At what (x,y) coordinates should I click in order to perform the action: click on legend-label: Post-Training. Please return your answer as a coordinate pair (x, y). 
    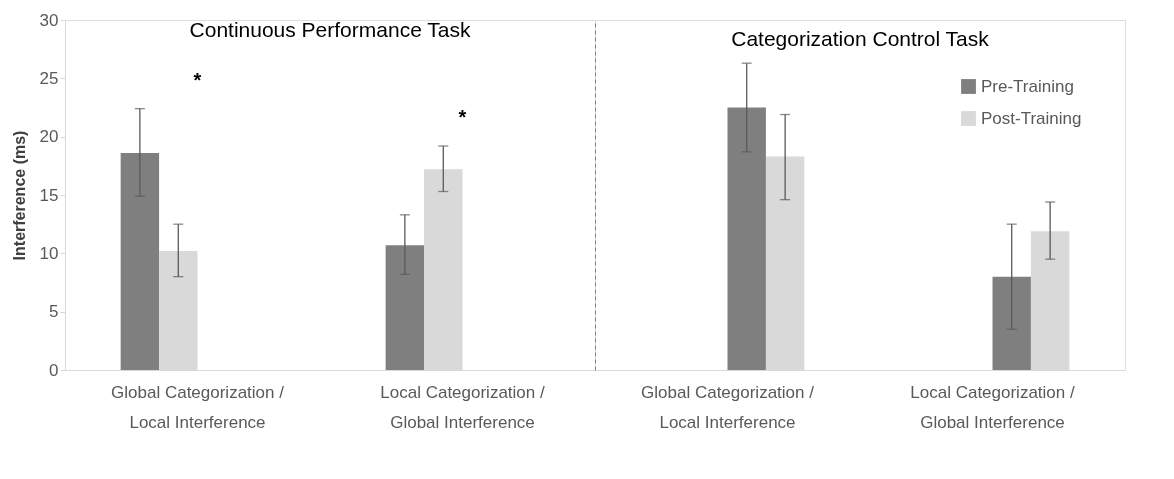
    Looking at the image, I should click on (1031, 118).